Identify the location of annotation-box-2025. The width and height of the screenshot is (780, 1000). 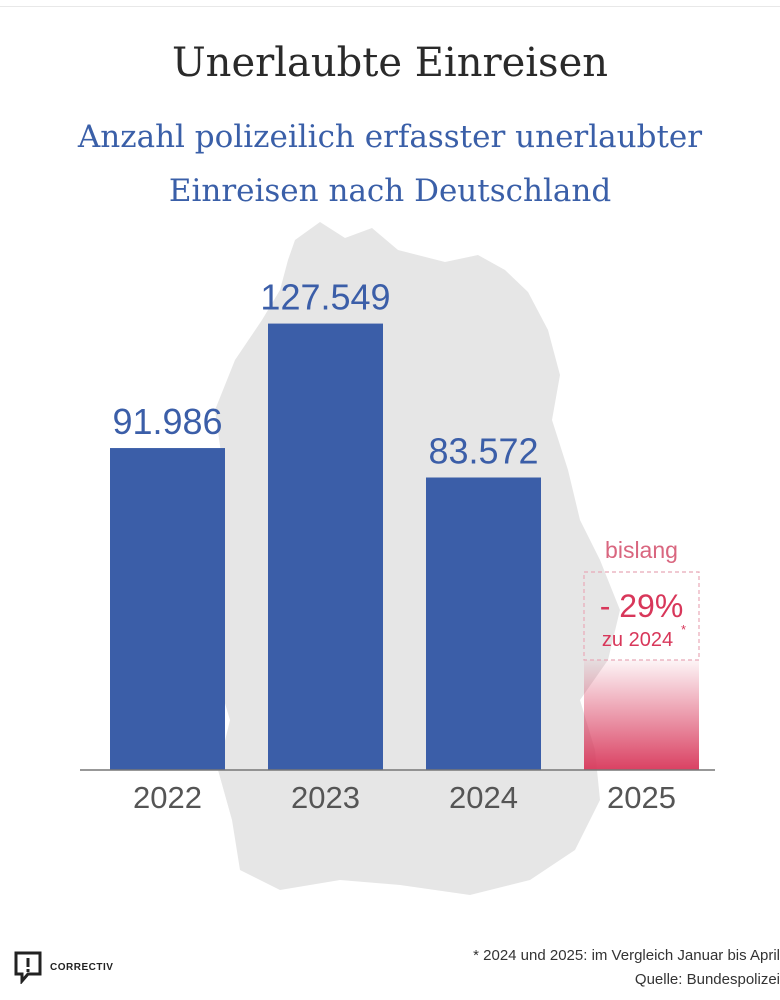
(641, 616).